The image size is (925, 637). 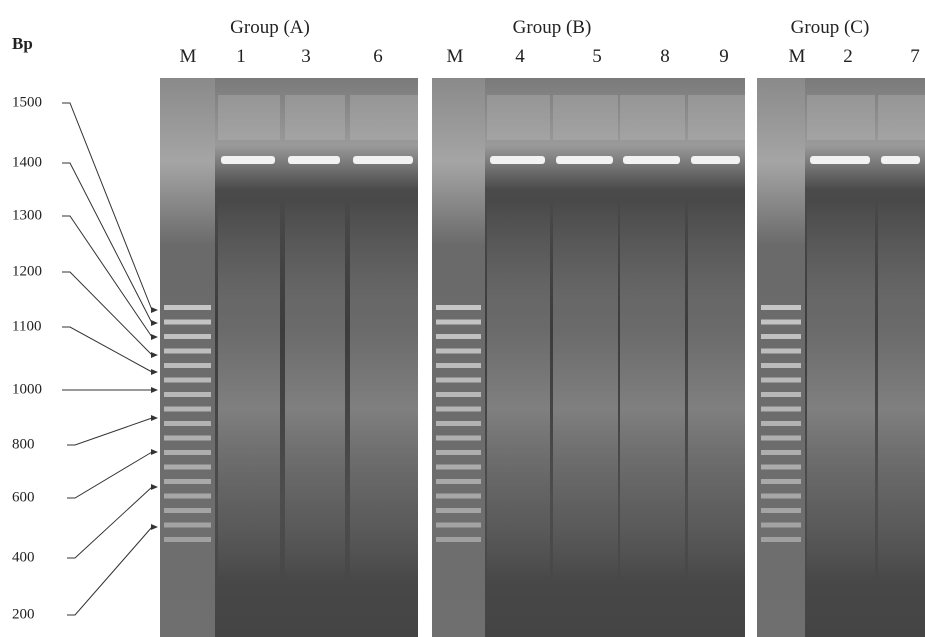 I want to click on lane-label: 8, so click(x=665, y=56).